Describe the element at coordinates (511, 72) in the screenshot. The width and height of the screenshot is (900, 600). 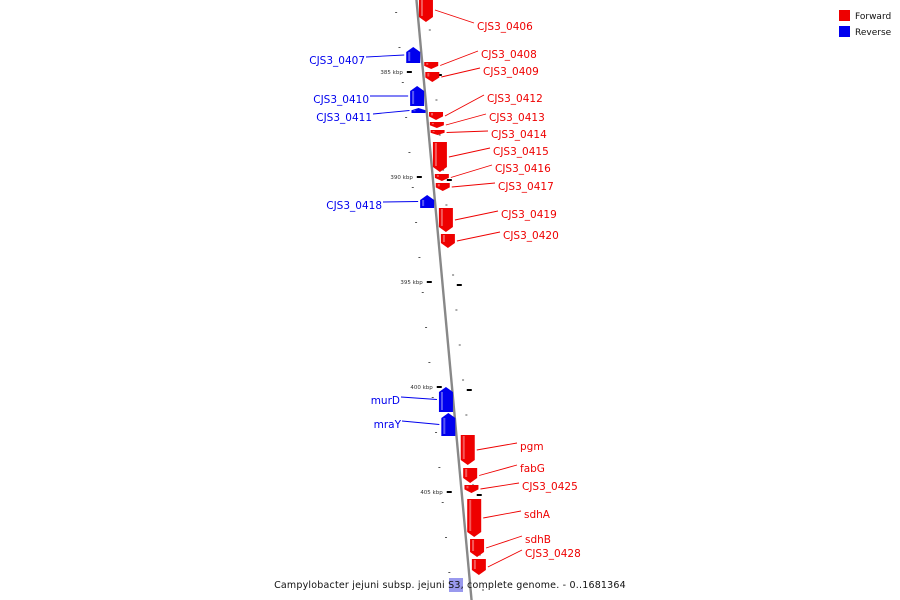
I see `gene-label: CJS3_0409` at that location.